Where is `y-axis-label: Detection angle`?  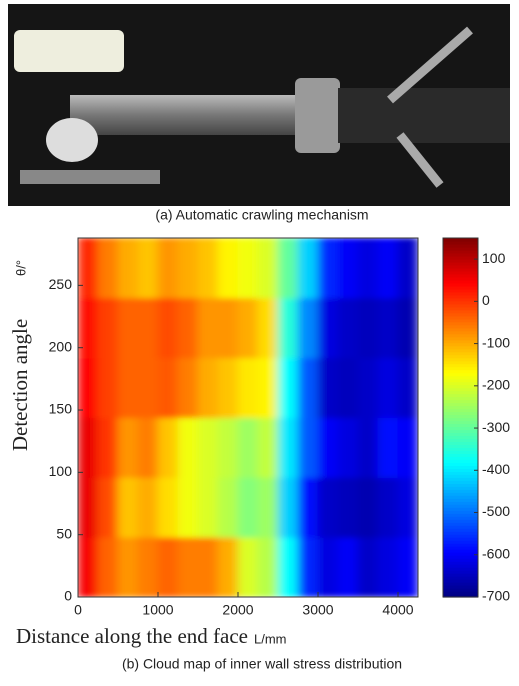 y-axis-label: Detection angle is located at coordinates (20, 385).